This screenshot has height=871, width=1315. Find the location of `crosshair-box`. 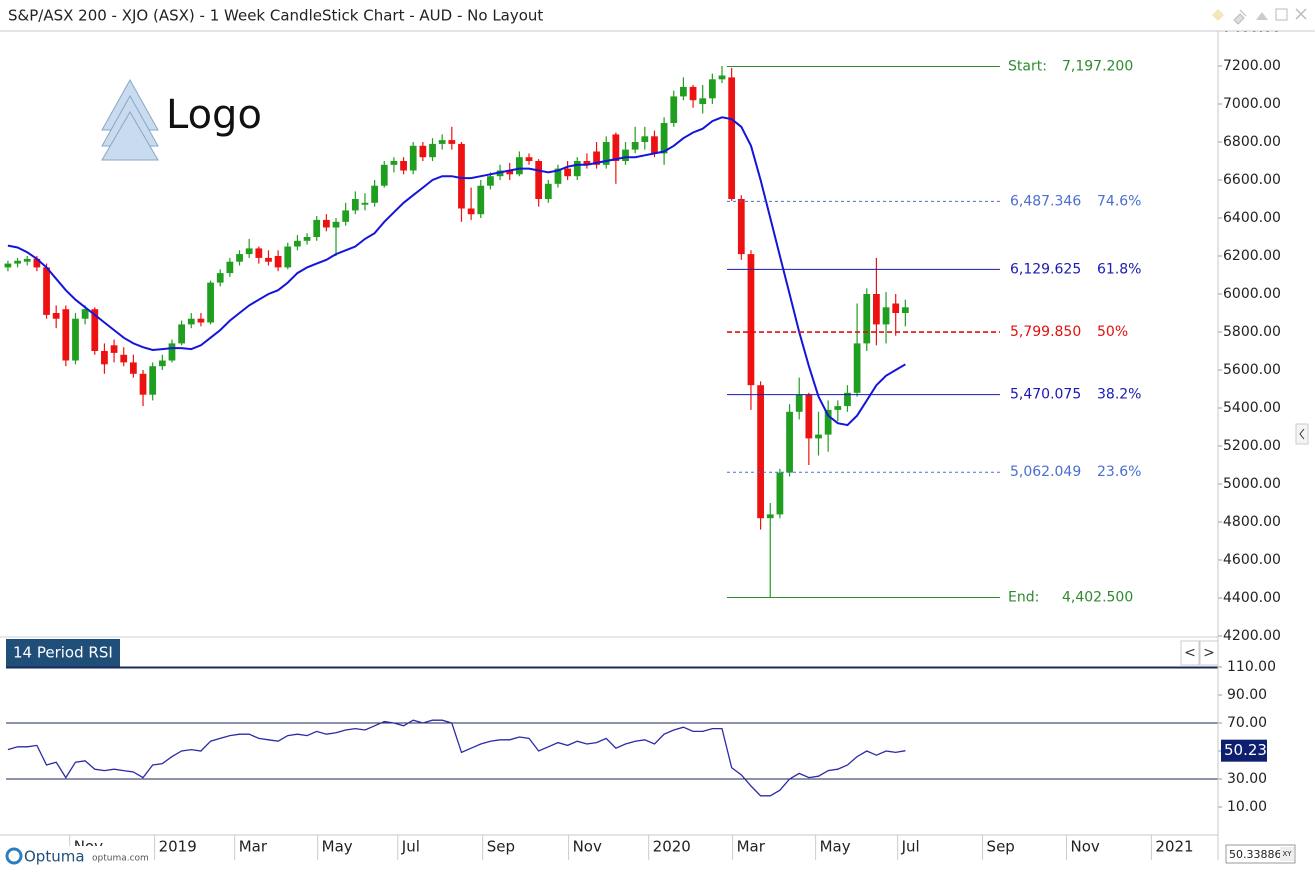

crosshair-box is located at coordinates (1260, 854).